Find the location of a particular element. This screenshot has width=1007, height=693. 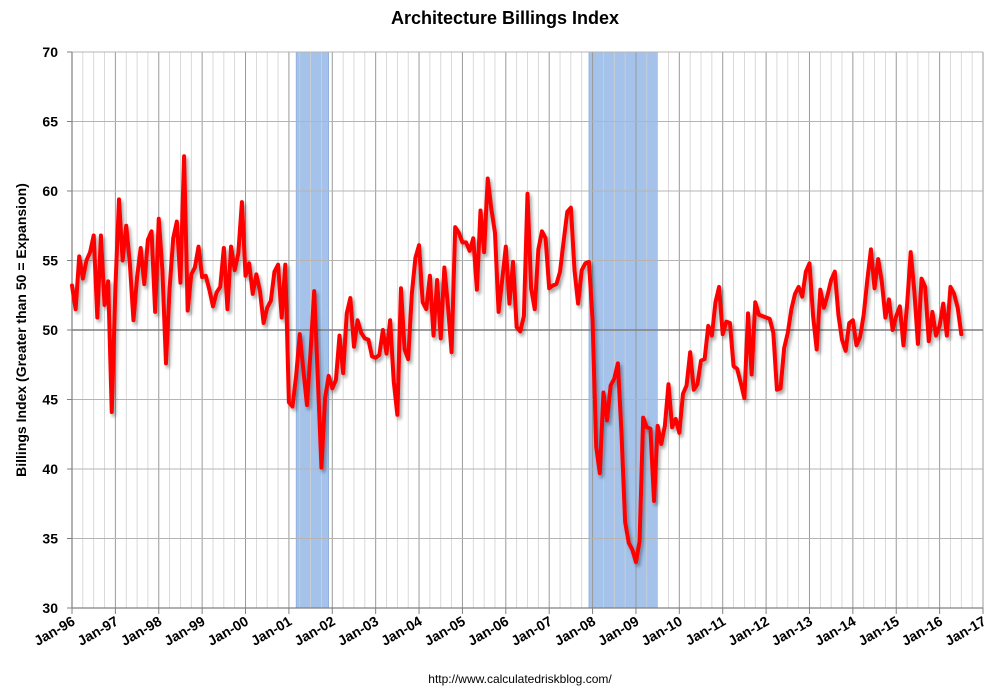

y-tick-label: 30 is located at coordinates (50, 608).